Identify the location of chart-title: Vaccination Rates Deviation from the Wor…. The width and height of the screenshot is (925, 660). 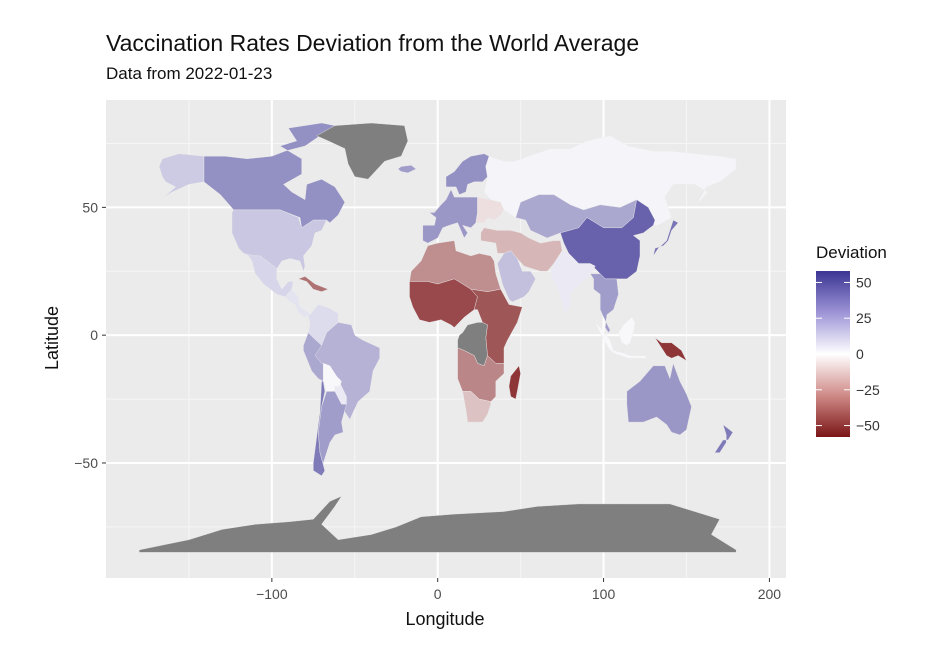
(373, 43).